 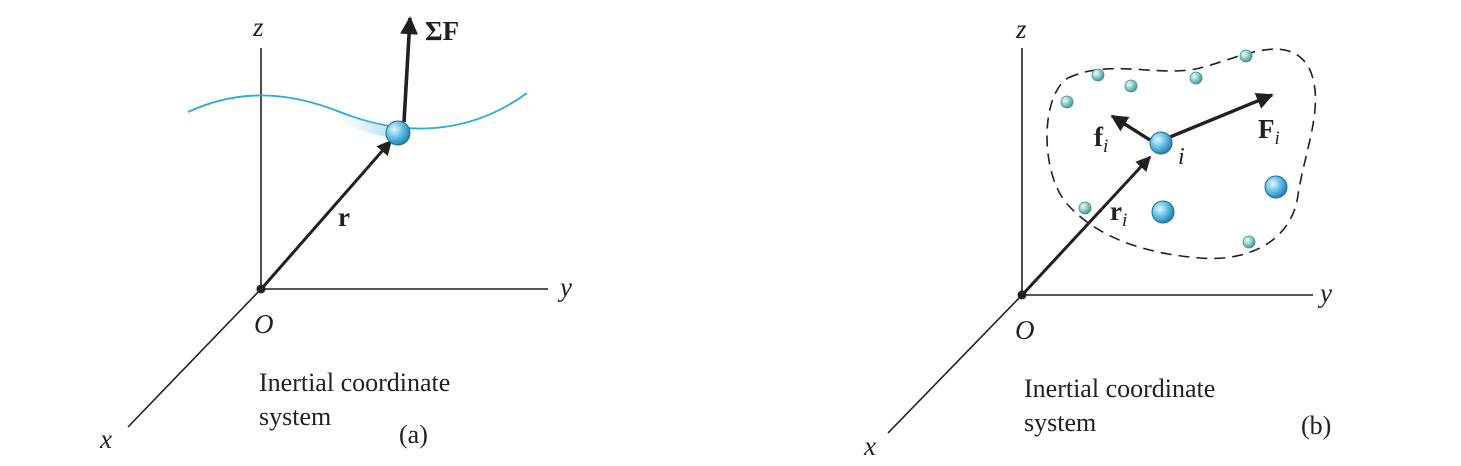 What do you see at coordinates (1021, 29) in the screenshot?
I see `z-label-b: z` at bounding box center [1021, 29].